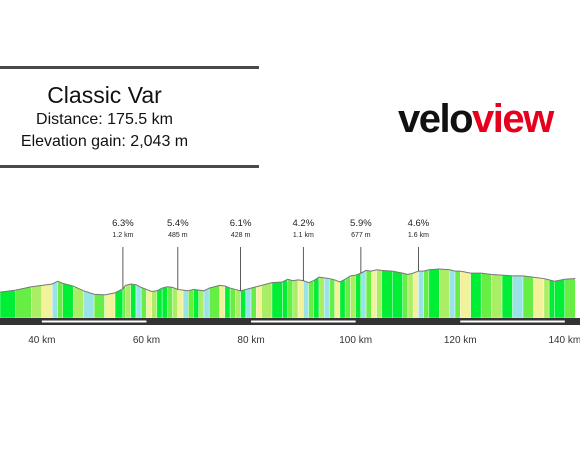  What do you see at coordinates (418, 235) in the screenshot?
I see `climb-length-label: 1.6 km` at bounding box center [418, 235].